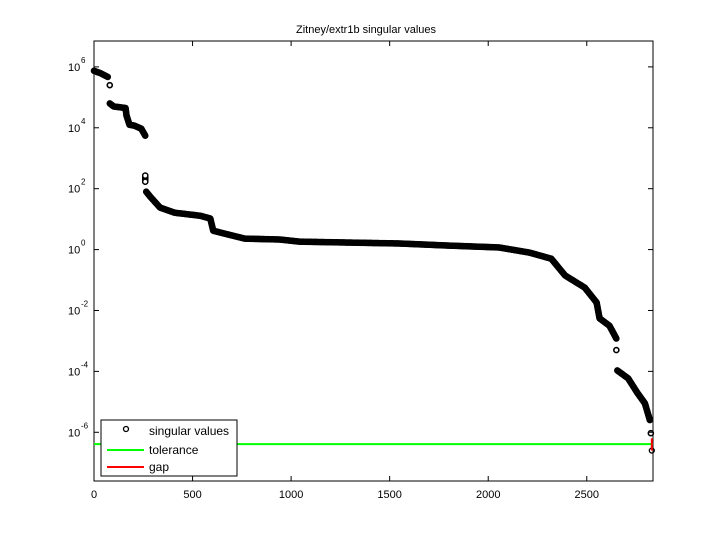  Describe the element at coordinates (94, 495) in the screenshot. I see `x-tick-label: 0` at that location.